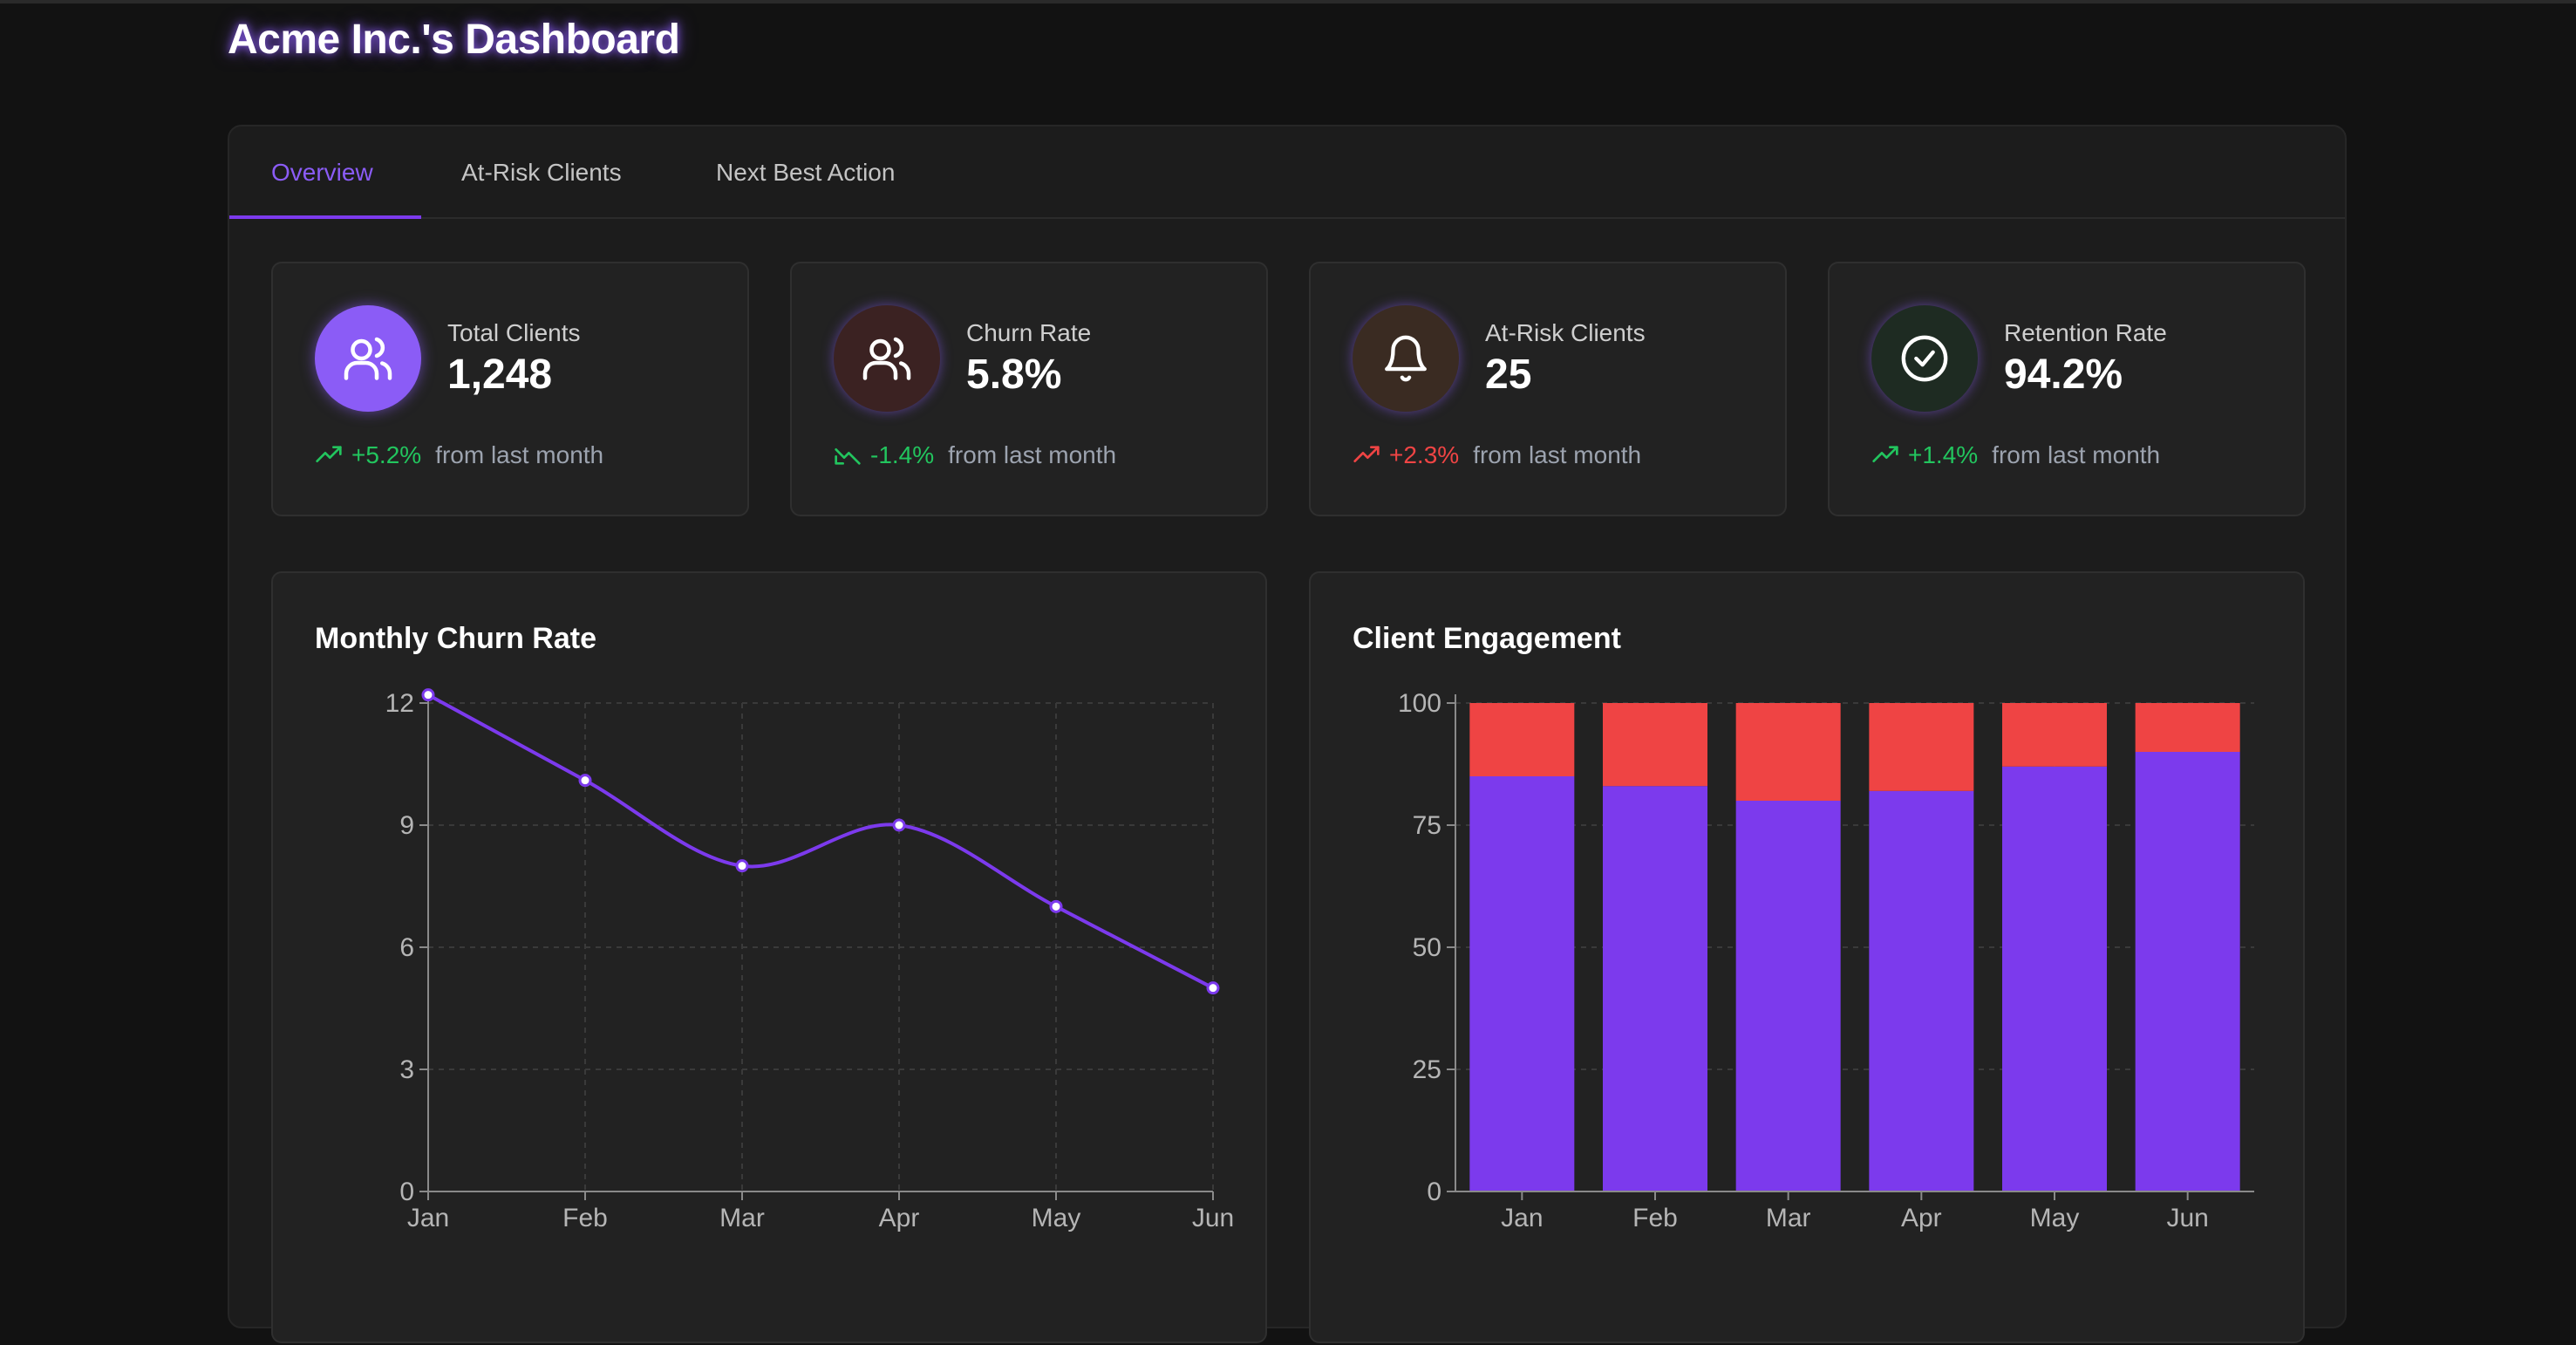  I want to click on stat-label: Total Clients, so click(514, 332).